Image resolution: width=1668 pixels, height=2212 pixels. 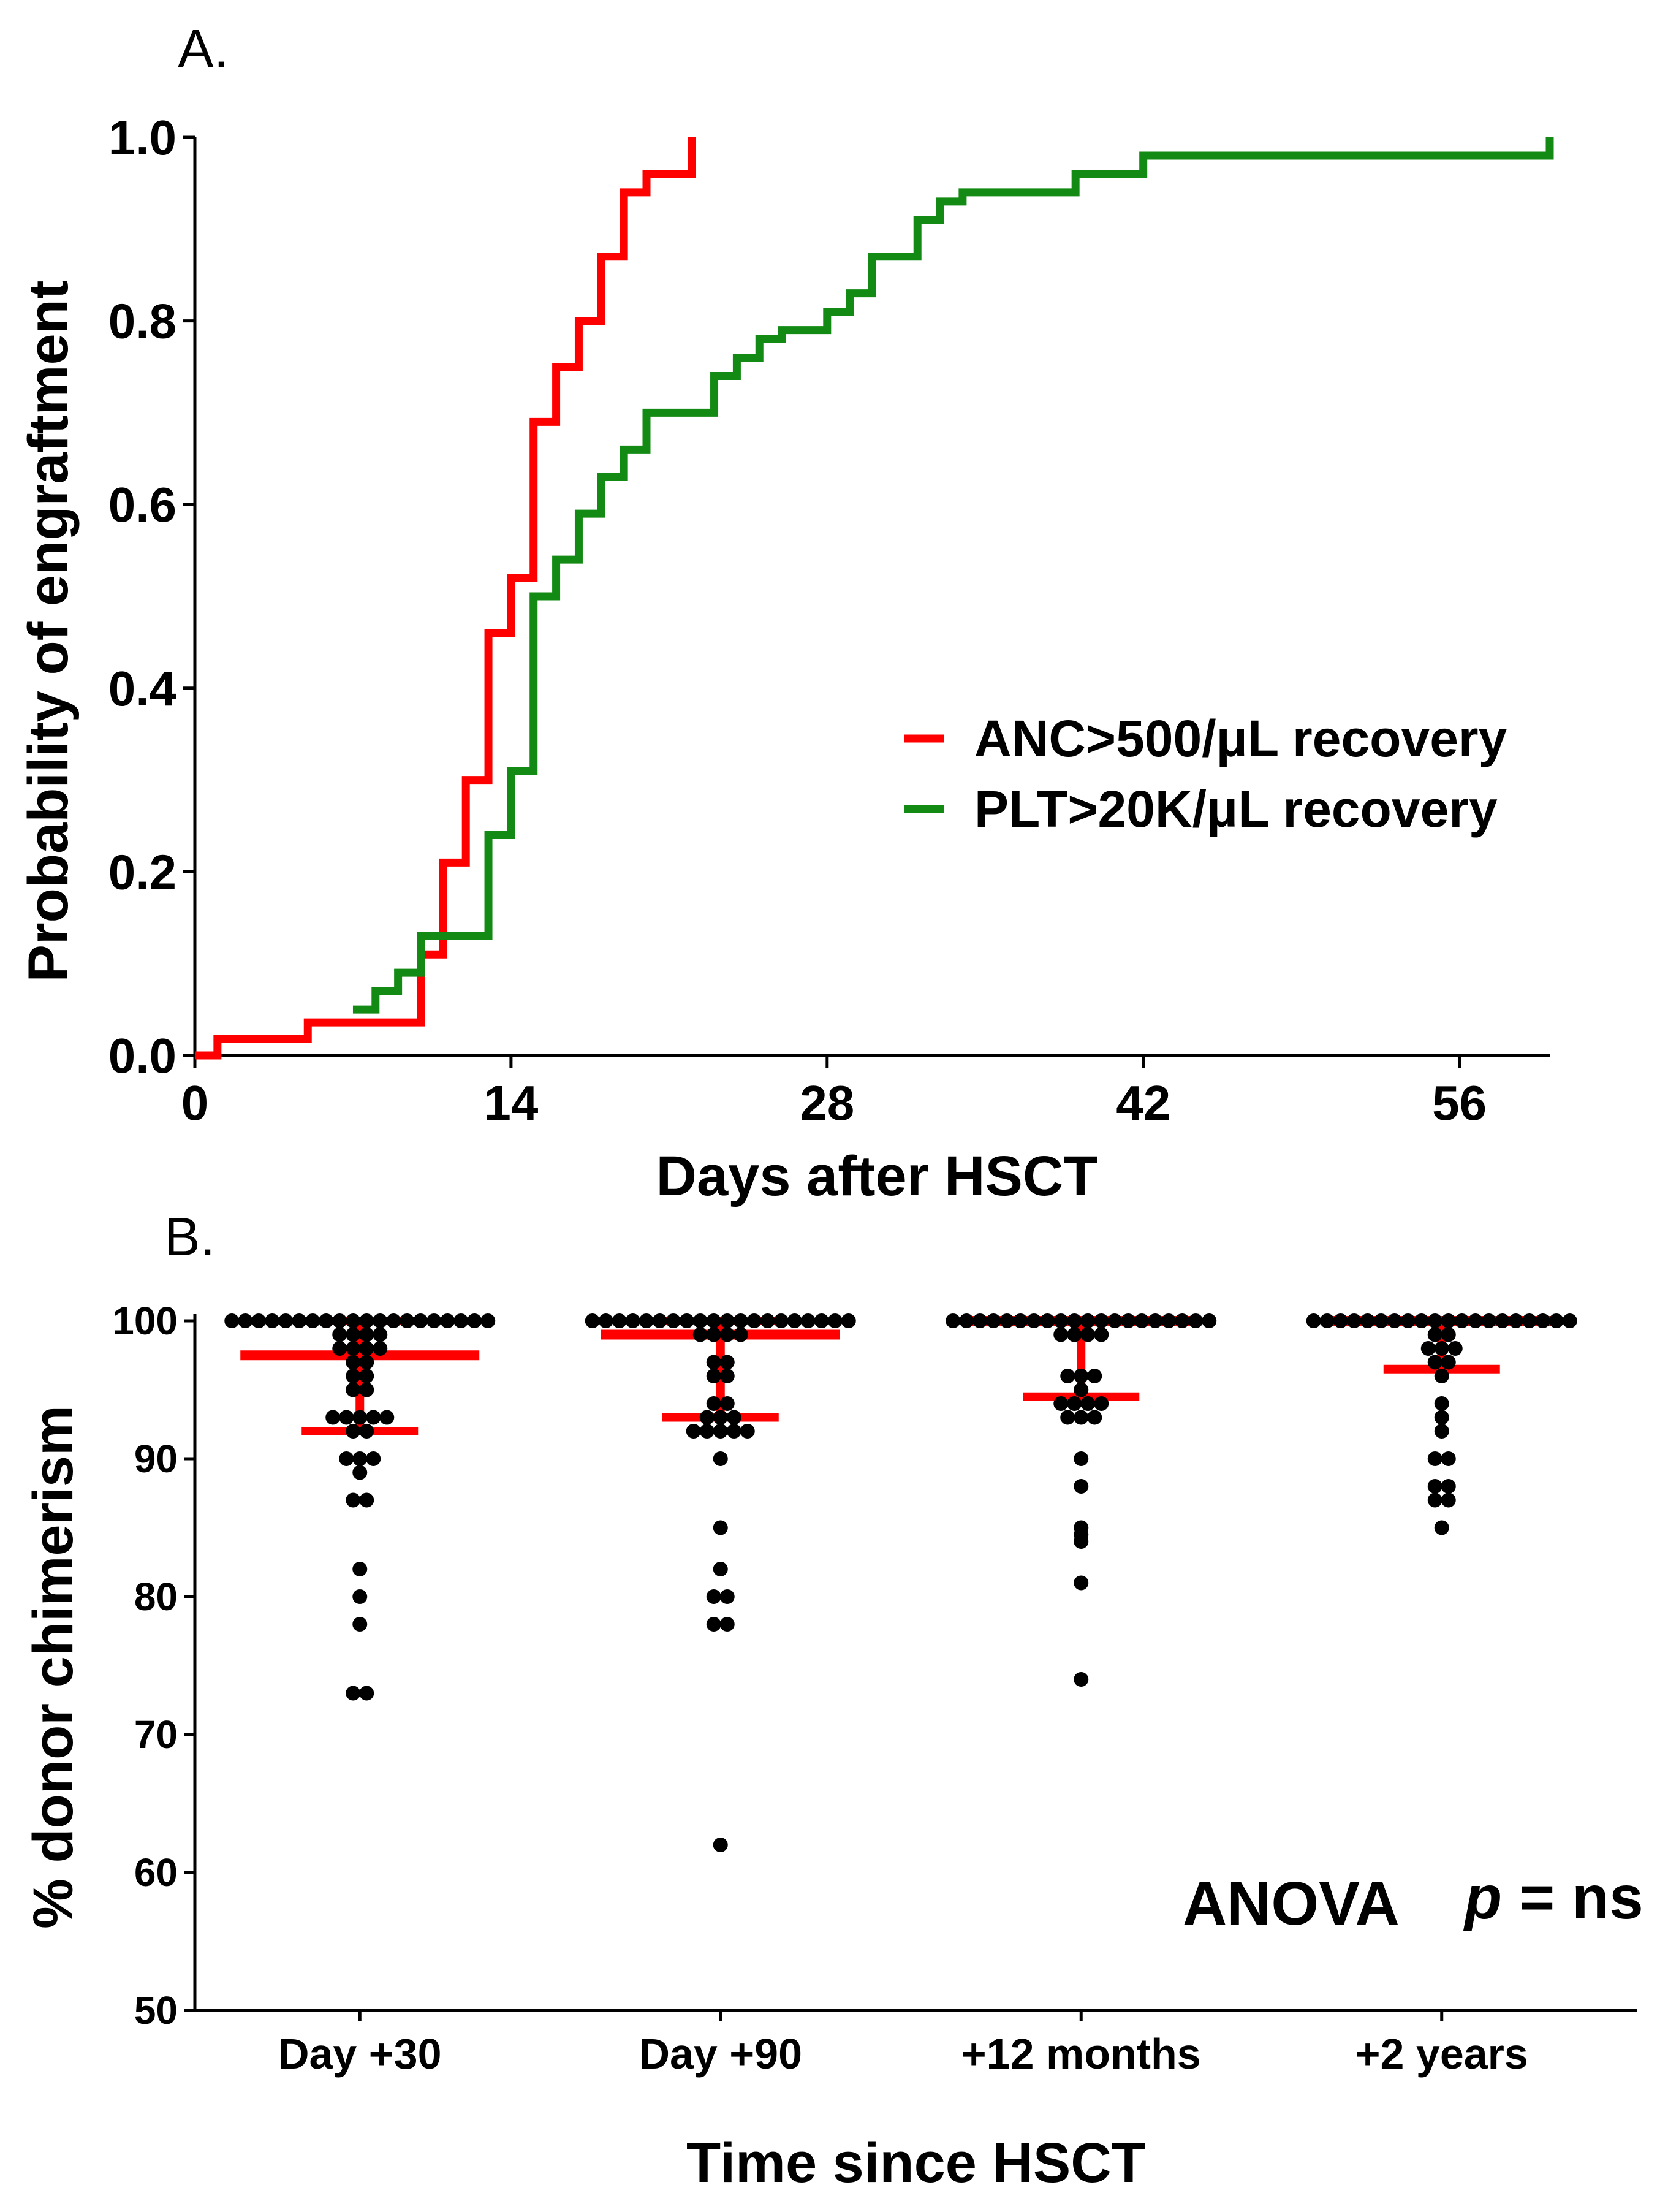 I want to click on category-label: Day +90, so click(x=720, y=2054).